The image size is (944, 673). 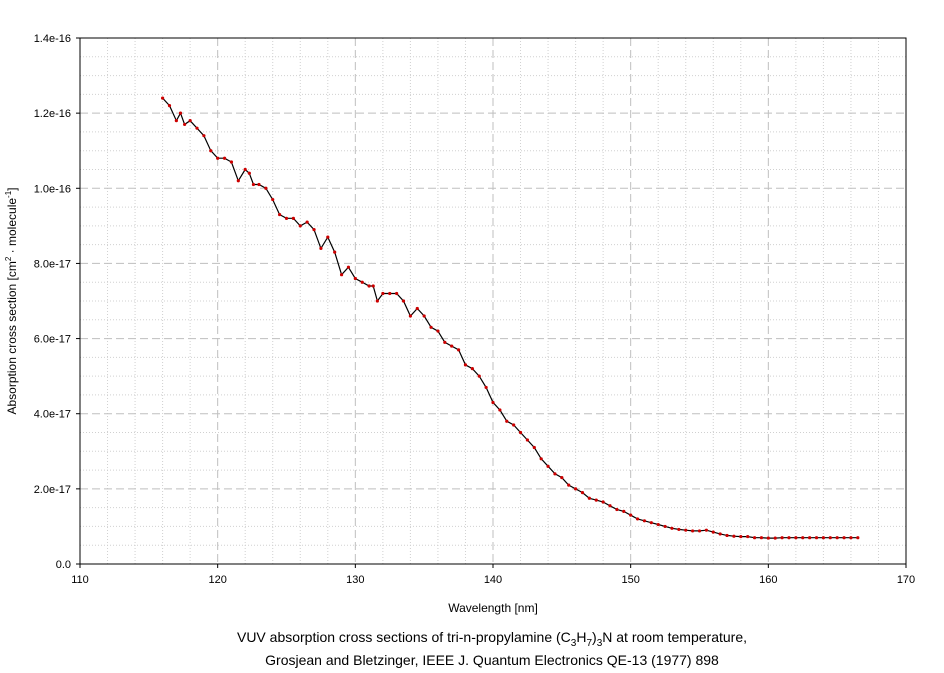 I want to click on x-tick-label: 140, so click(x=493, y=580).